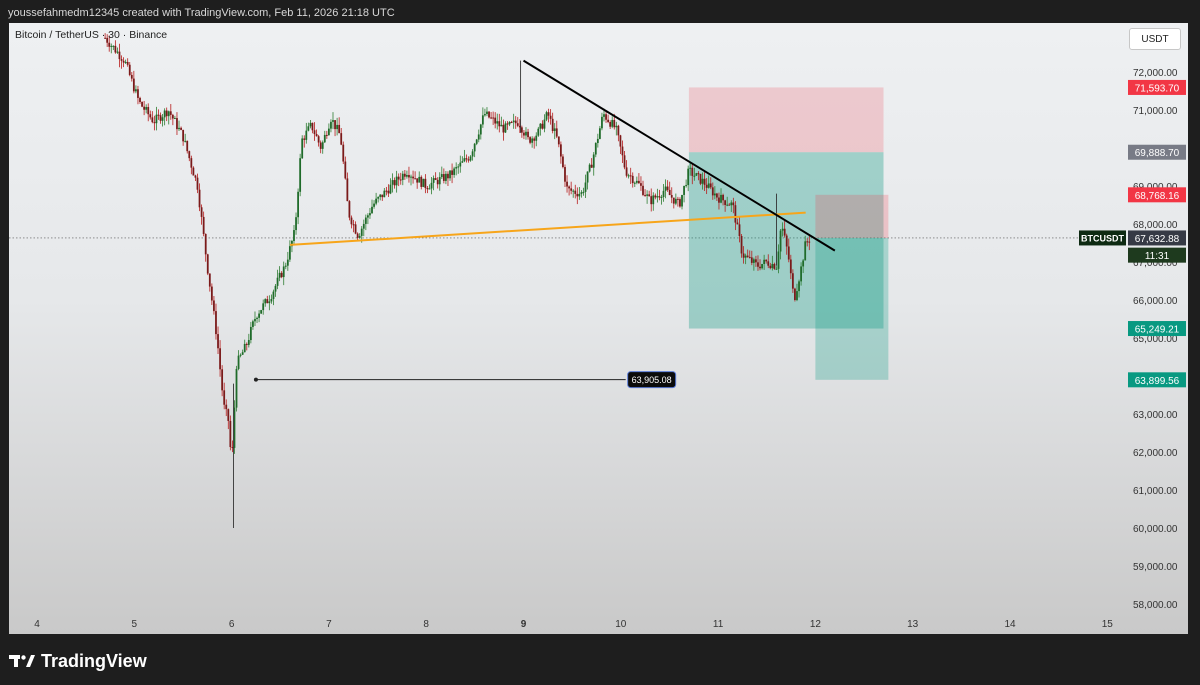  Describe the element at coordinates (255, 379) in the screenshot. I see `level-anchor-dot` at that location.